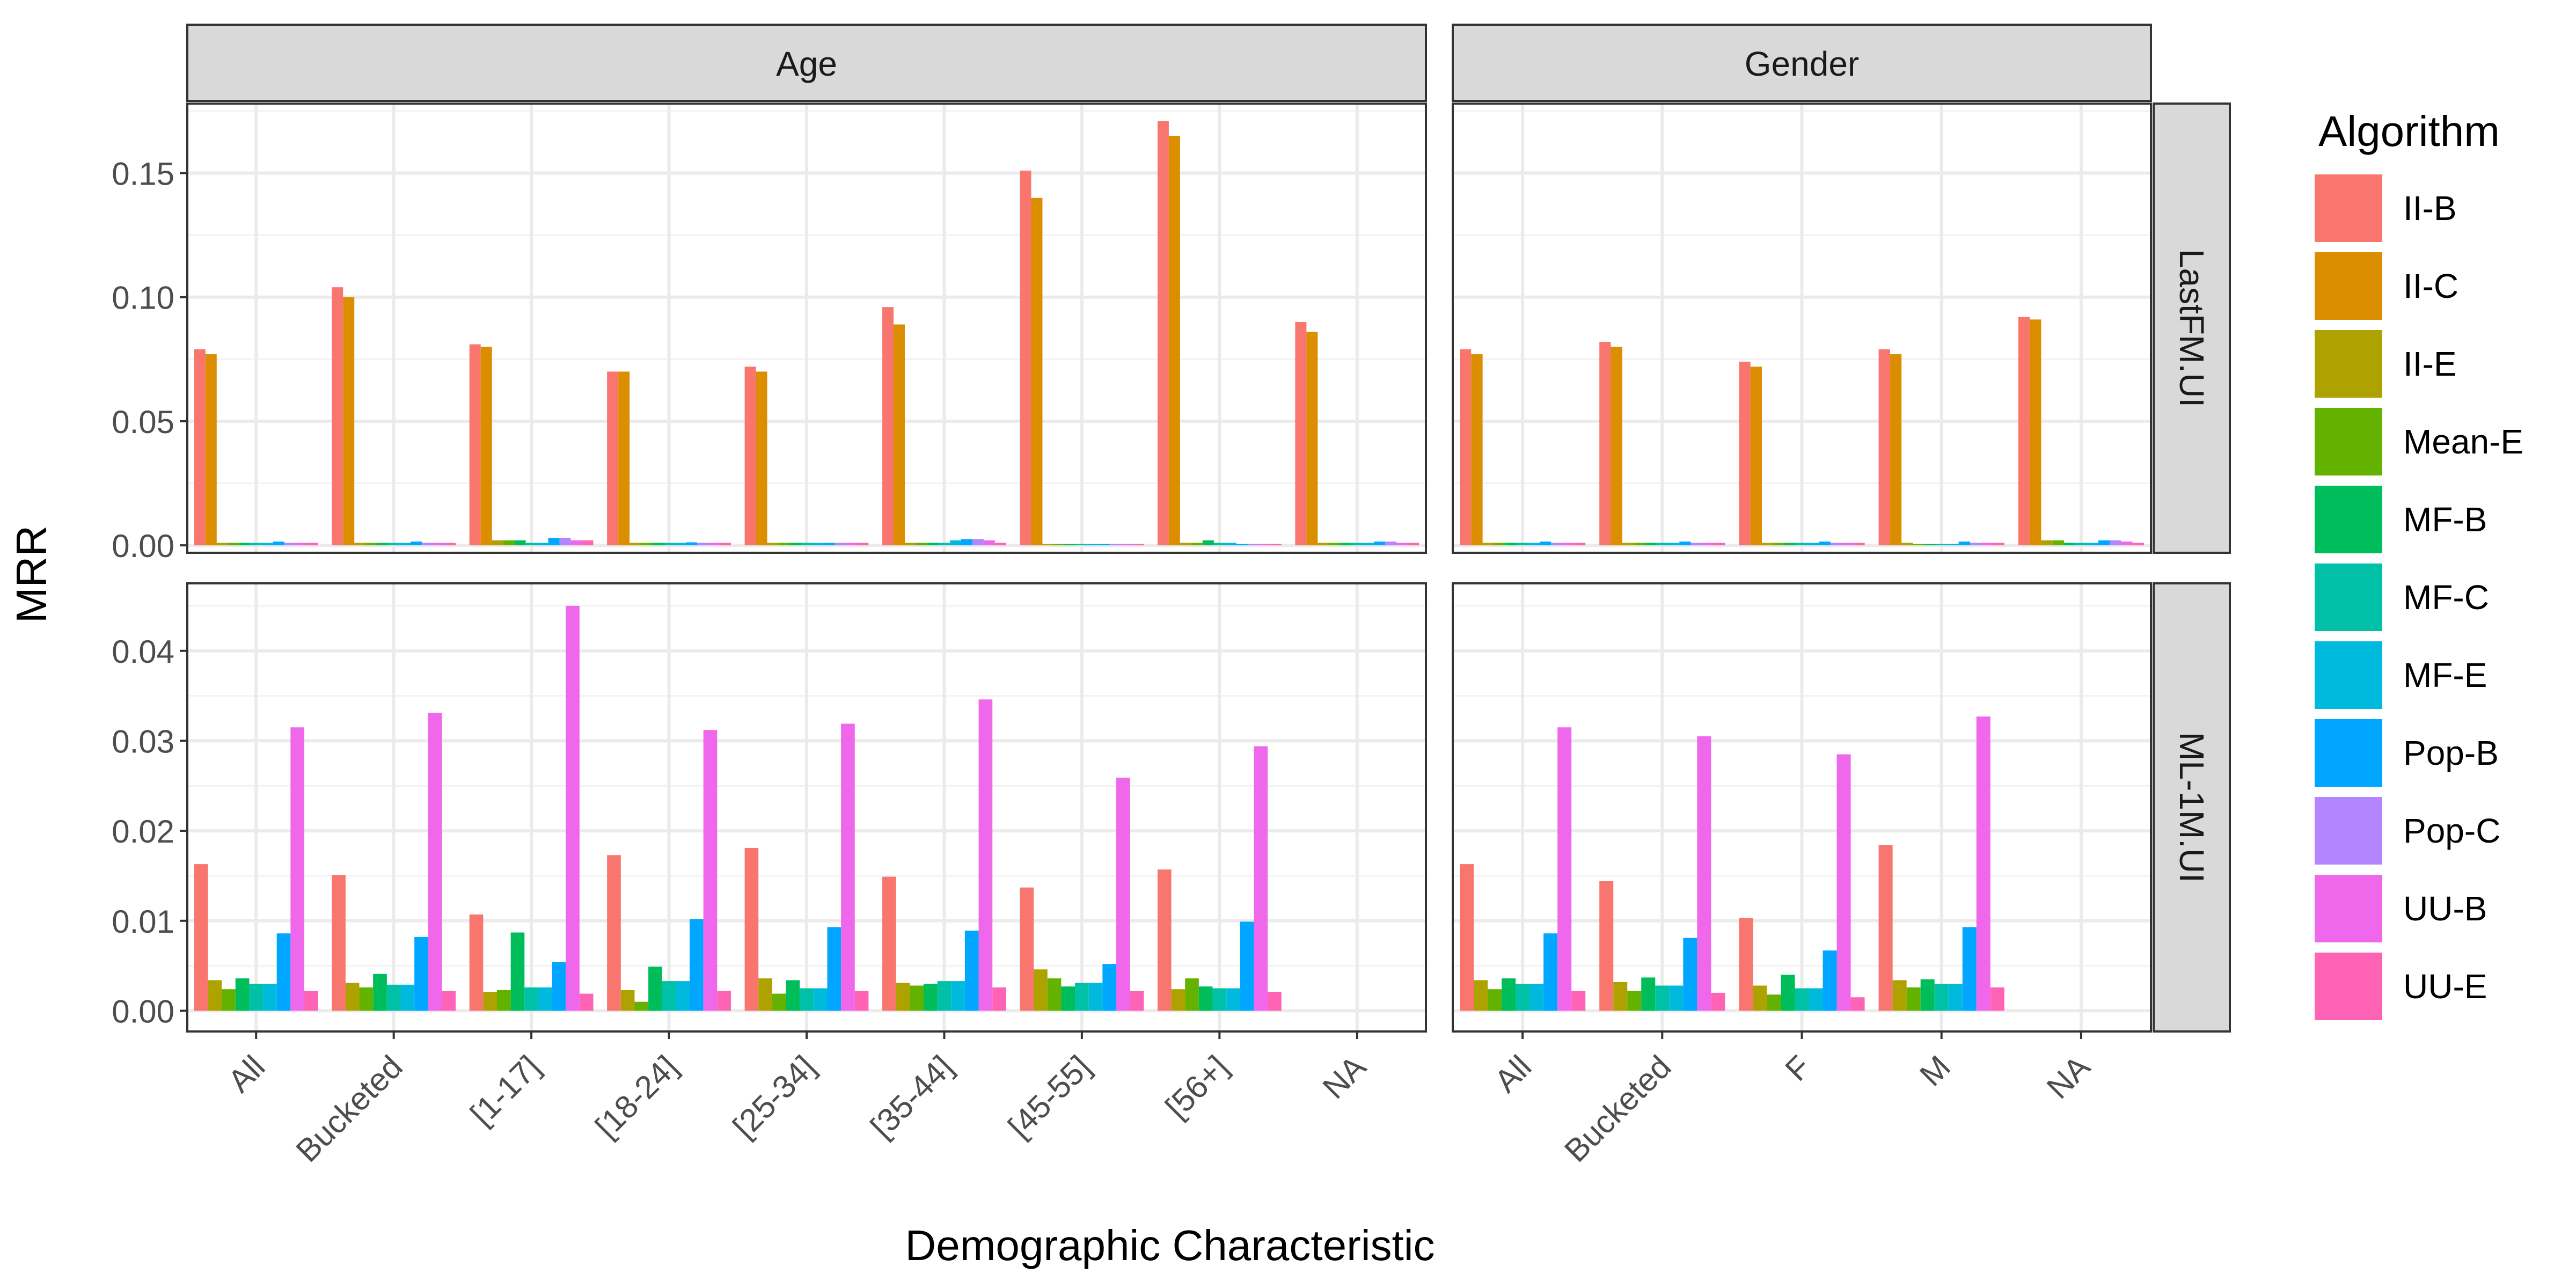  Describe the element at coordinates (1616, 446) in the screenshot. I see `bar-ii-c-Bucketed` at that location.